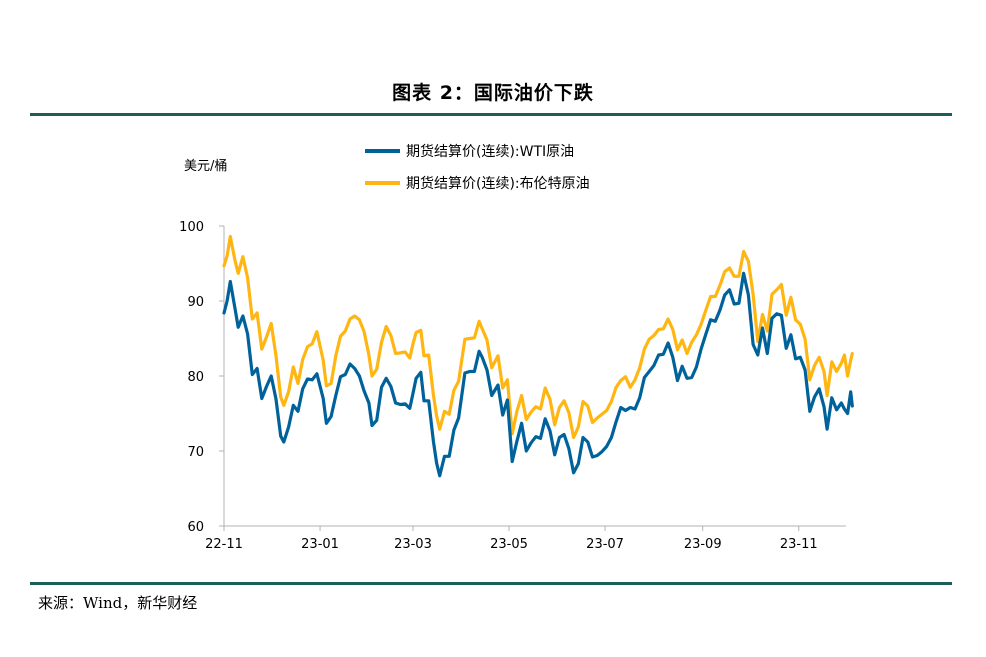  Describe the element at coordinates (477, 167) in the screenshot. I see `legend: 期货结算价(连续):WTI原油 期货结算价(连续):布伦特原油` at that location.